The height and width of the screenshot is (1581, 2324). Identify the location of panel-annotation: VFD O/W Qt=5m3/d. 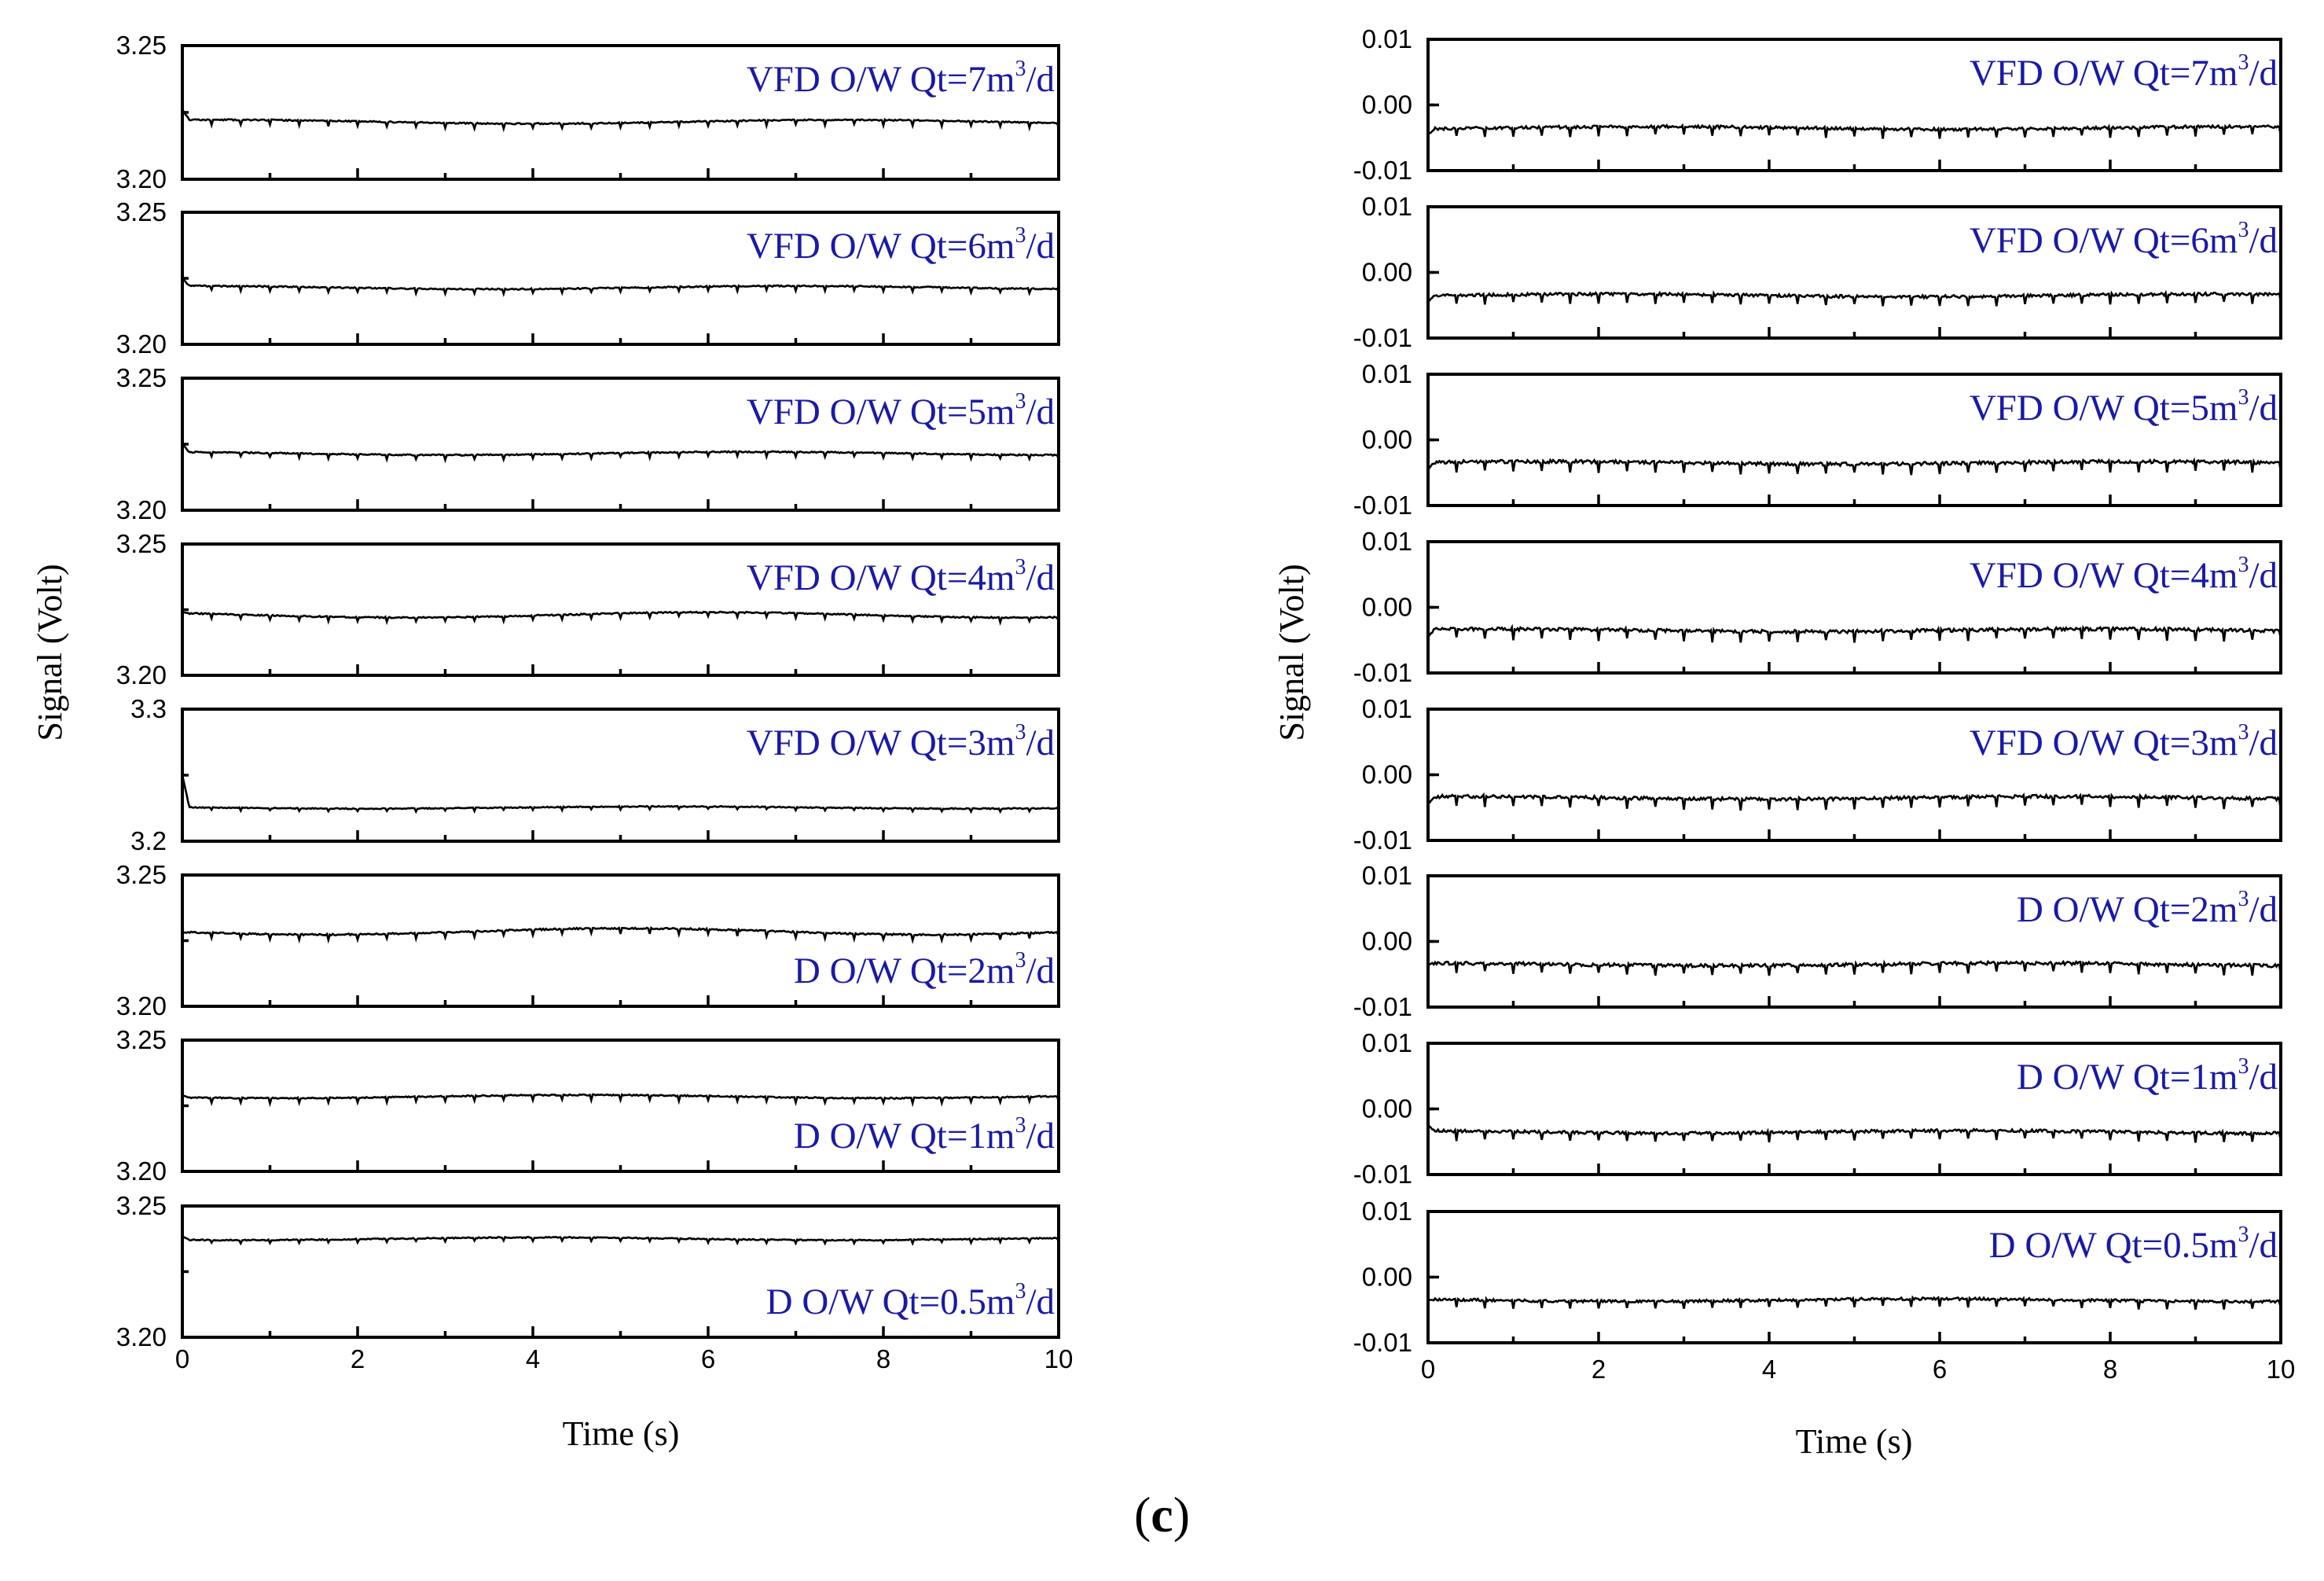
(901, 410).